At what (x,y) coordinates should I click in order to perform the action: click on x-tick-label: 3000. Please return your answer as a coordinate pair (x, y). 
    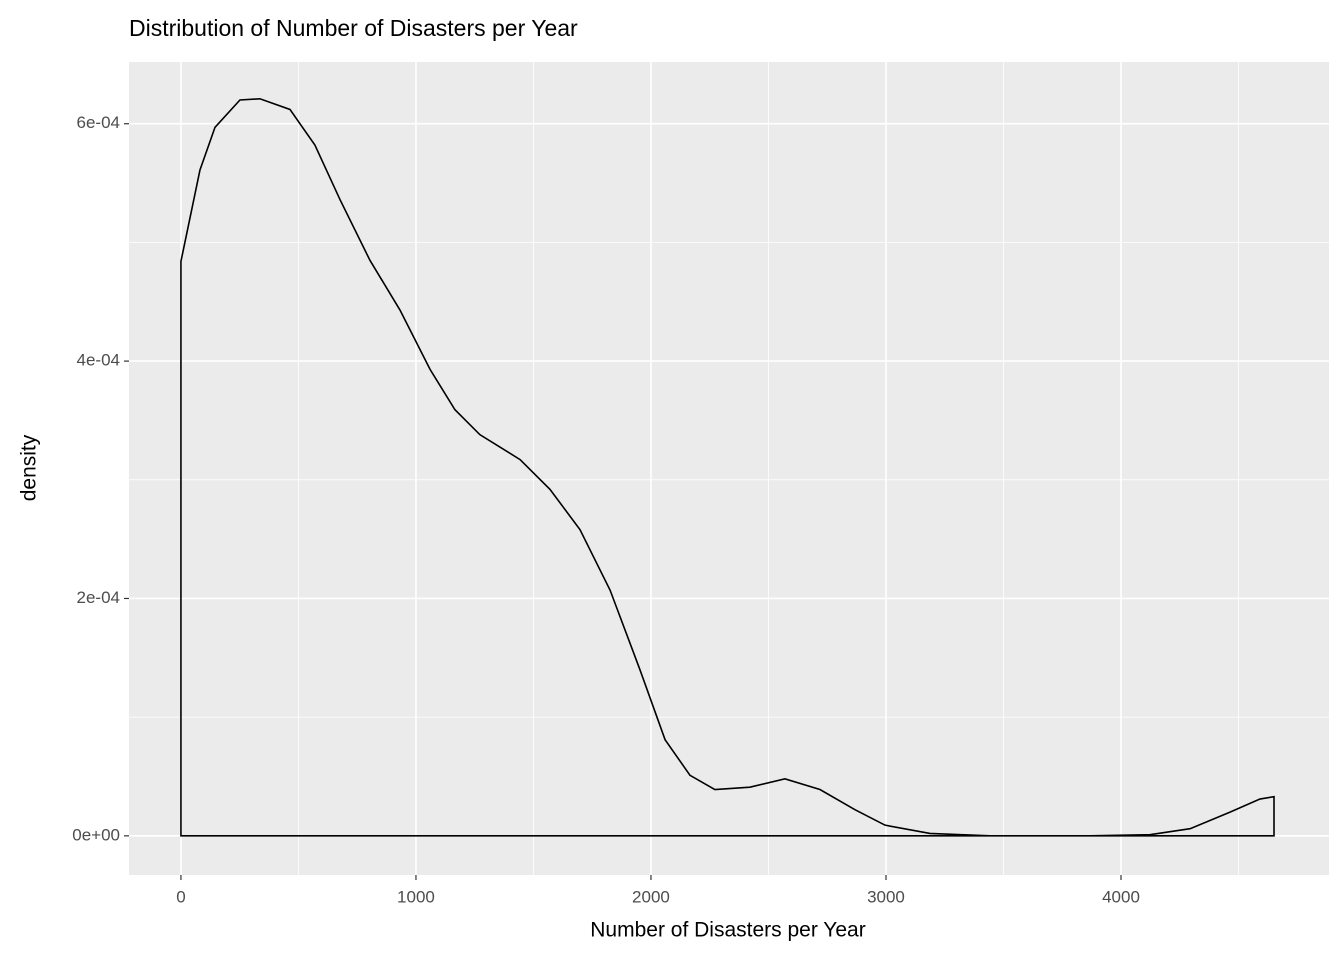
    Looking at the image, I should click on (886, 896).